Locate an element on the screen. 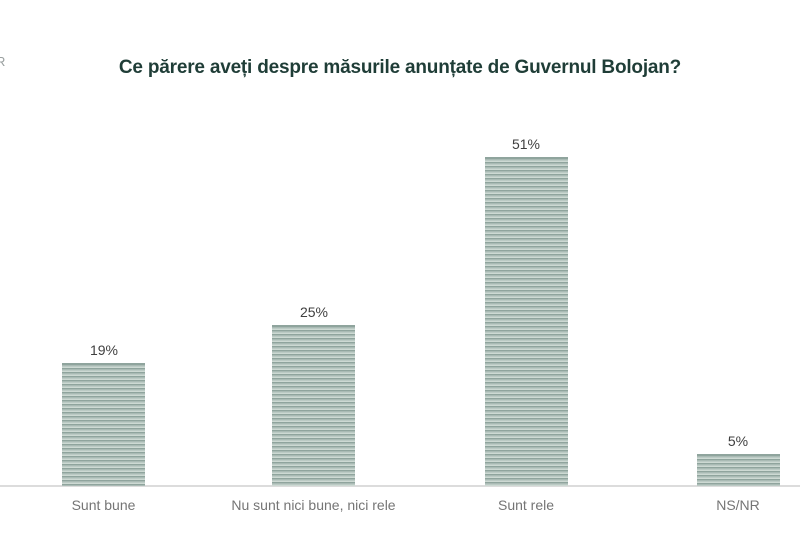 This screenshot has height=534, width=800. value-label: 25% is located at coordinates (314, 312).